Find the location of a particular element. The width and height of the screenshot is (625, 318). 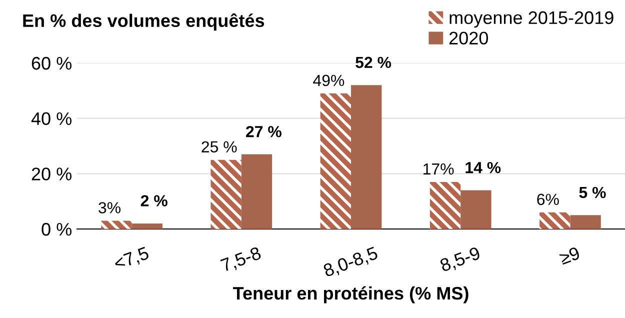

x-tick-label: 8,0-8,5 is located at coordinates (351, 263).